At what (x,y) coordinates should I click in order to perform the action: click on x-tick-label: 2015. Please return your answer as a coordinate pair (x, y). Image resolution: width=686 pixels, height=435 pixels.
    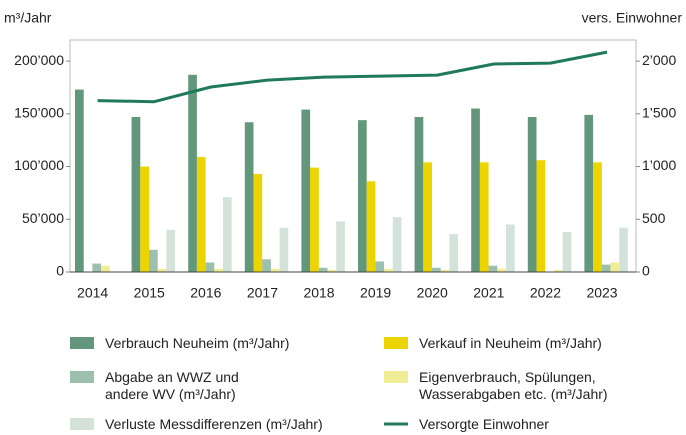
    Looking at the image, I should click on (149, 293).